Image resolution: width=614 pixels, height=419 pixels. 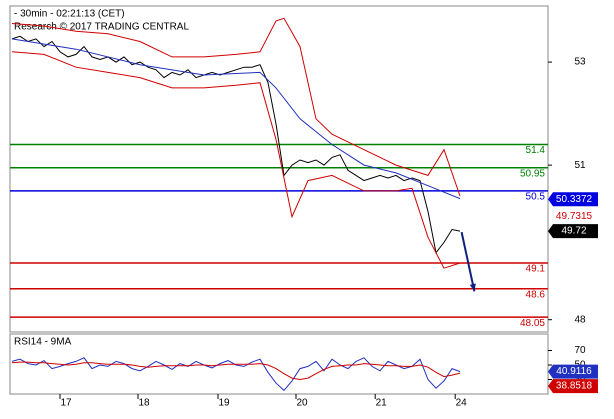 What do you see at coordinates (468, 261) in the screenshot?
I see `arrow` at bounding box center [468, 261].